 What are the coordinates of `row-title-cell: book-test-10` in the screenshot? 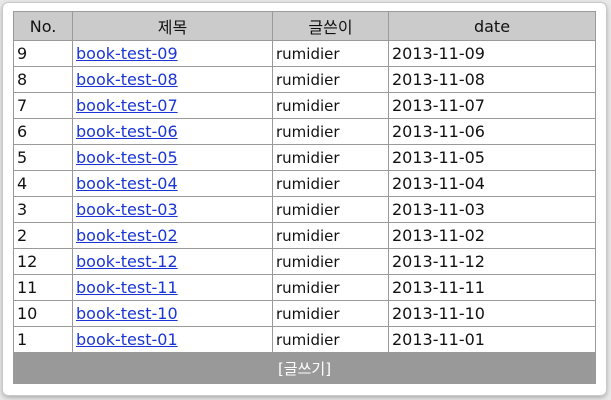 It's located at (172, 313).